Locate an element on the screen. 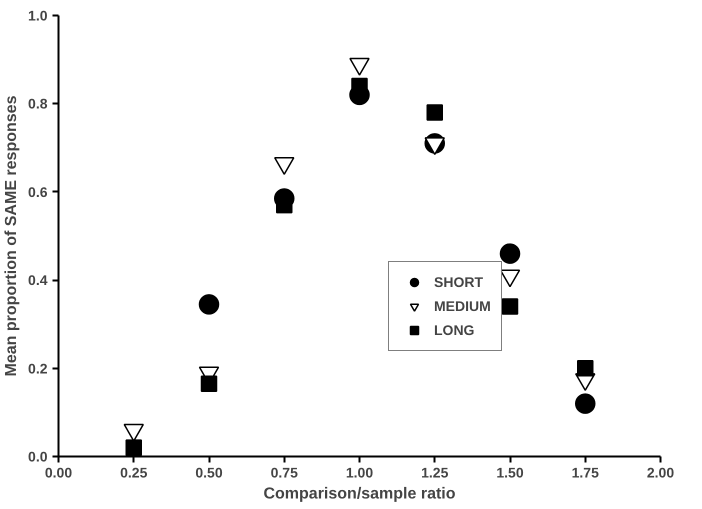  y-tick-label: 0.8 is located at coordinates (38, 104).